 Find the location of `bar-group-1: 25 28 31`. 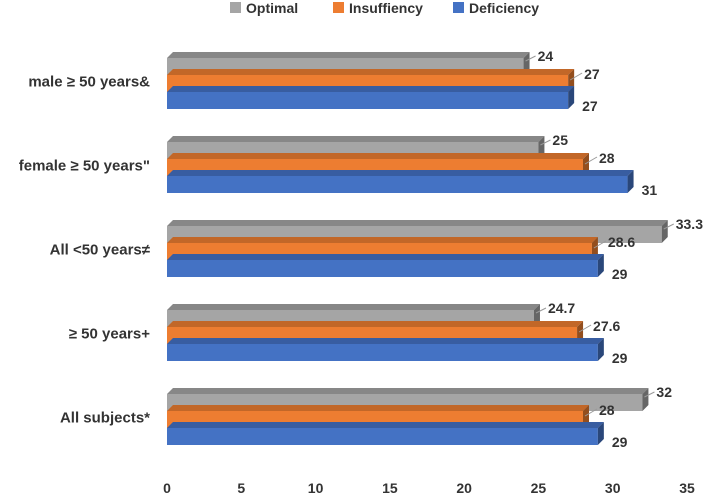

bar-group-1: 25 28 31 is located at coordinates (412, 165).